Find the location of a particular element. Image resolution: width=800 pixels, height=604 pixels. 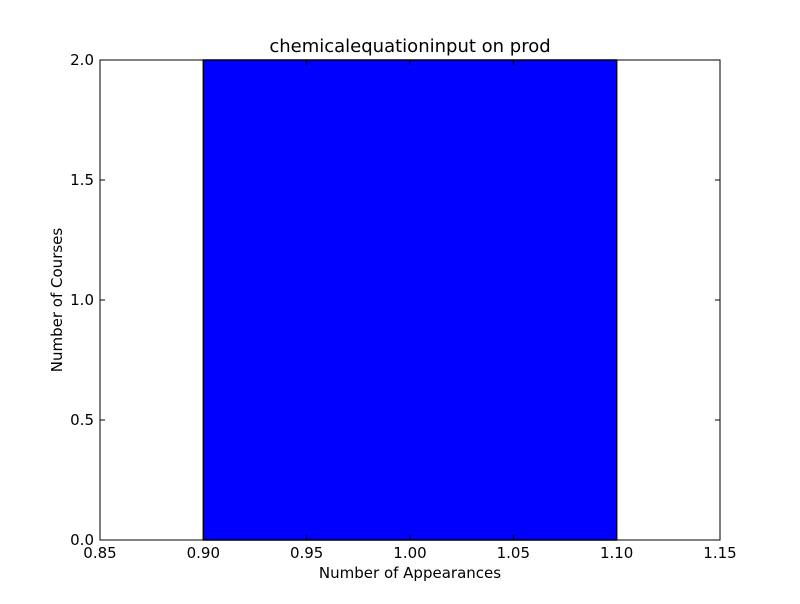

x-tick-label: 0.90 is located at coordinates (203, 553).